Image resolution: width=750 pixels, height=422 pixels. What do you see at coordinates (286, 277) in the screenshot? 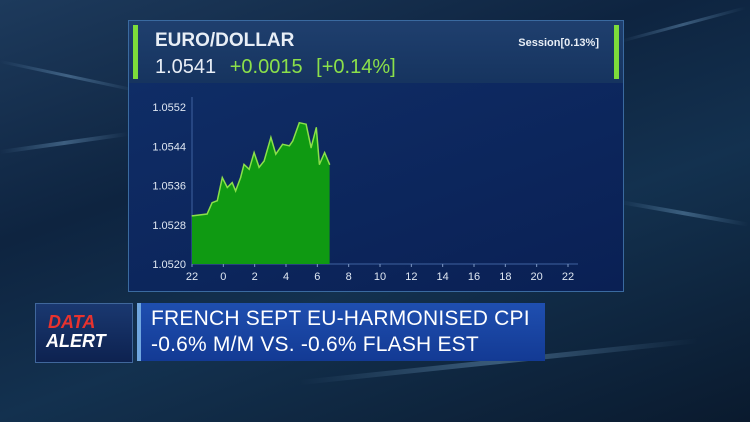
I see `x-tick-label: 4` at bounding box center [286, 277].